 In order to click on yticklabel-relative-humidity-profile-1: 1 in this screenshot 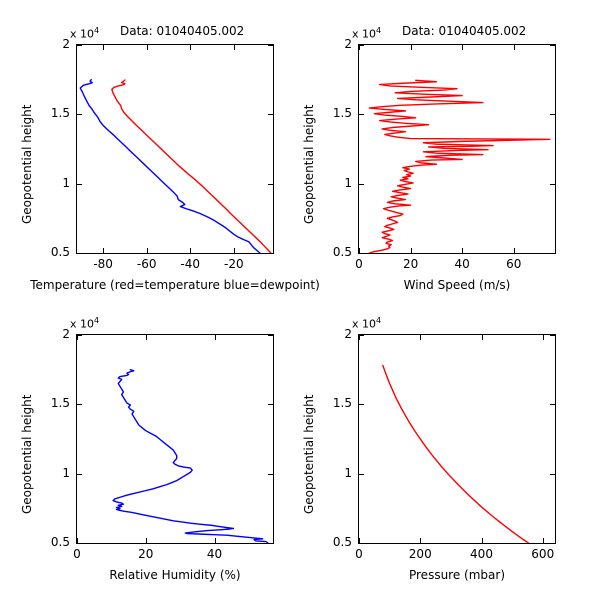, I will do `click(66, 472)`.